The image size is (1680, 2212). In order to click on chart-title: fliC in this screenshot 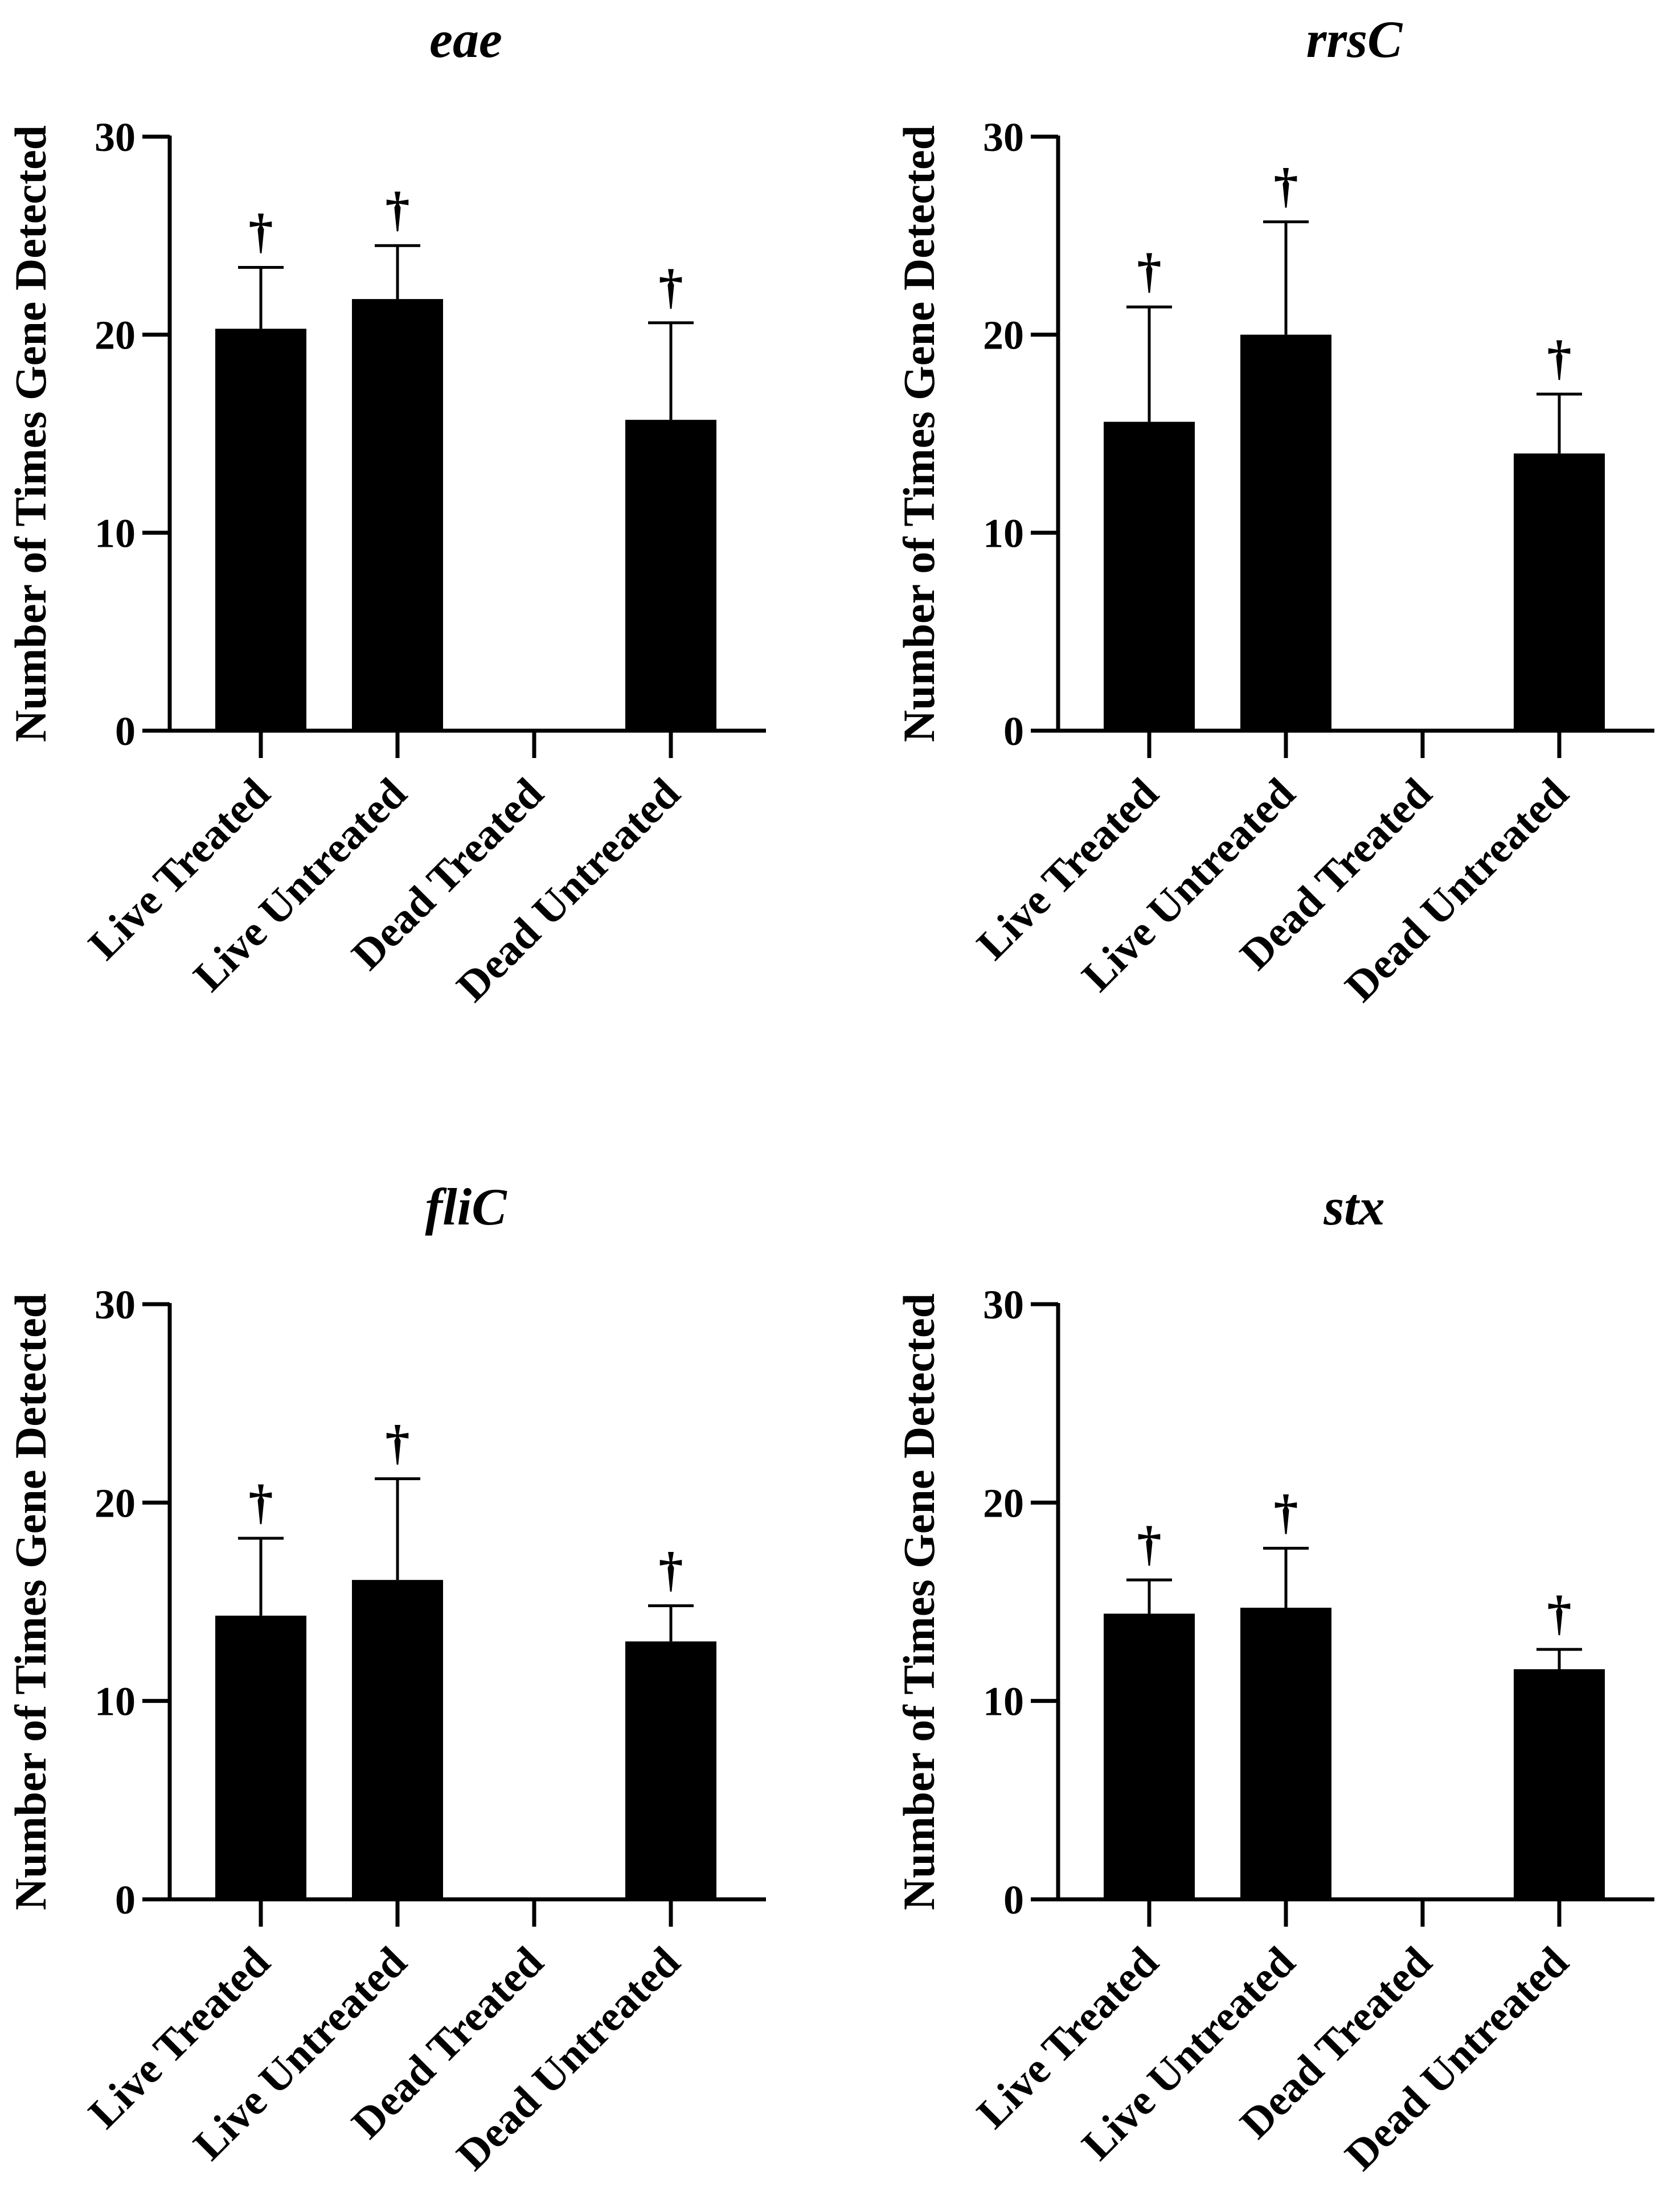, I will do `click(466, 1207)`.